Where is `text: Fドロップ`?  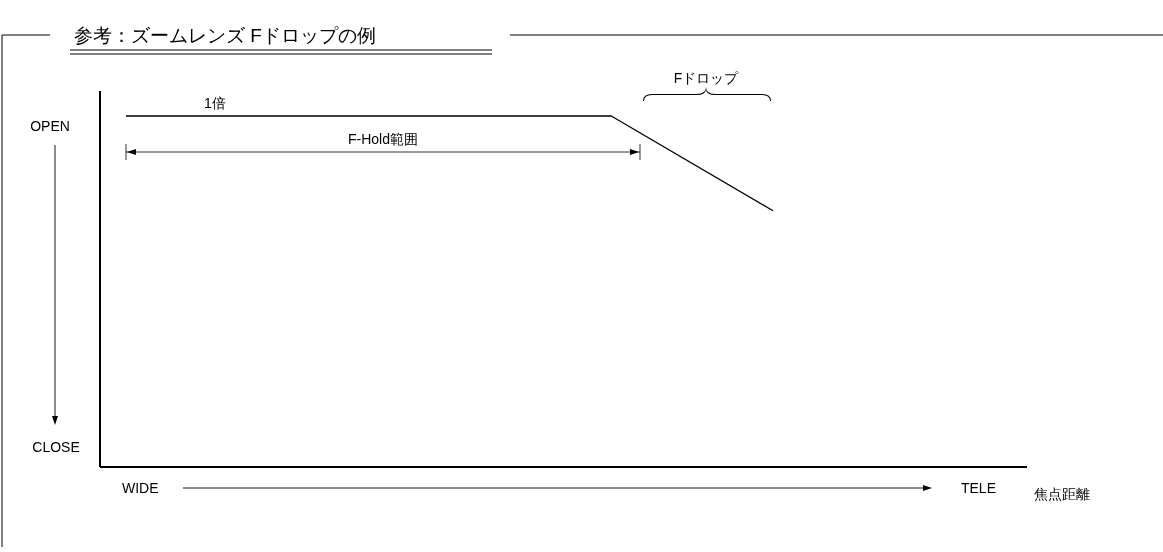
text: Fドロップ is located at coordinates (706, 78).